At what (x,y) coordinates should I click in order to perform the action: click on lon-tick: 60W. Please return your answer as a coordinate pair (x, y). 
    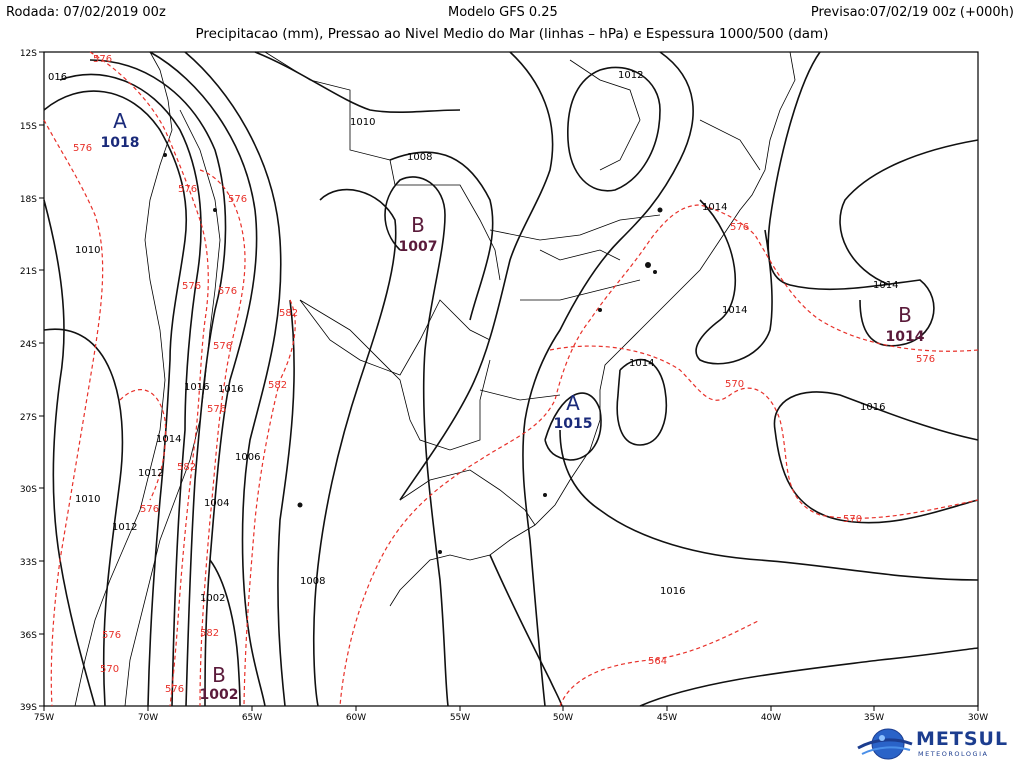
    Looking at the image, I should click on (356, 718).